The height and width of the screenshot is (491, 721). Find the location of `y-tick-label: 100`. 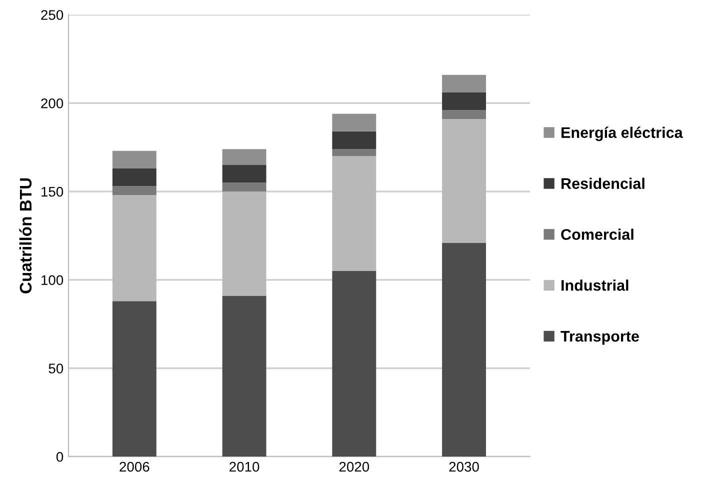

y-tick-label: 100 is located at coordinates (53, 280).